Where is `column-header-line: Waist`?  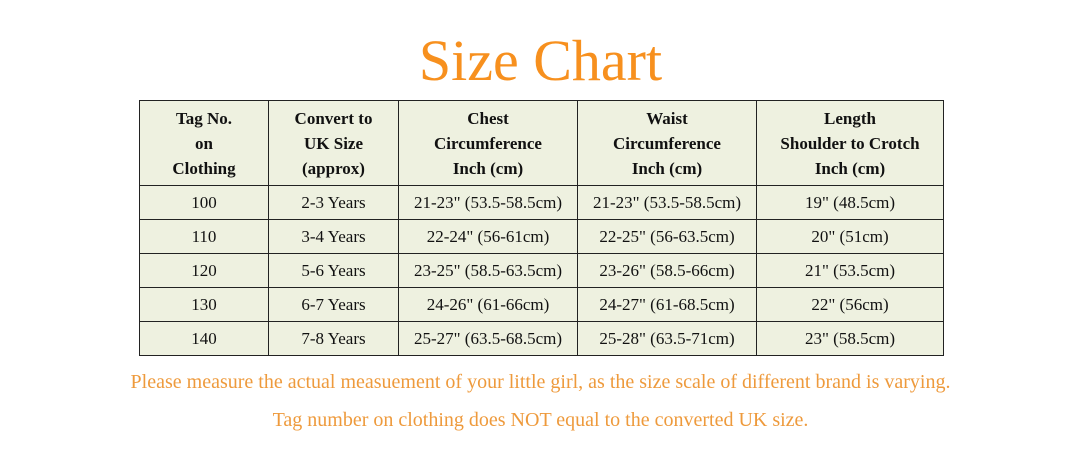 column-header-line: Waist is located at coordinates (667, 118).